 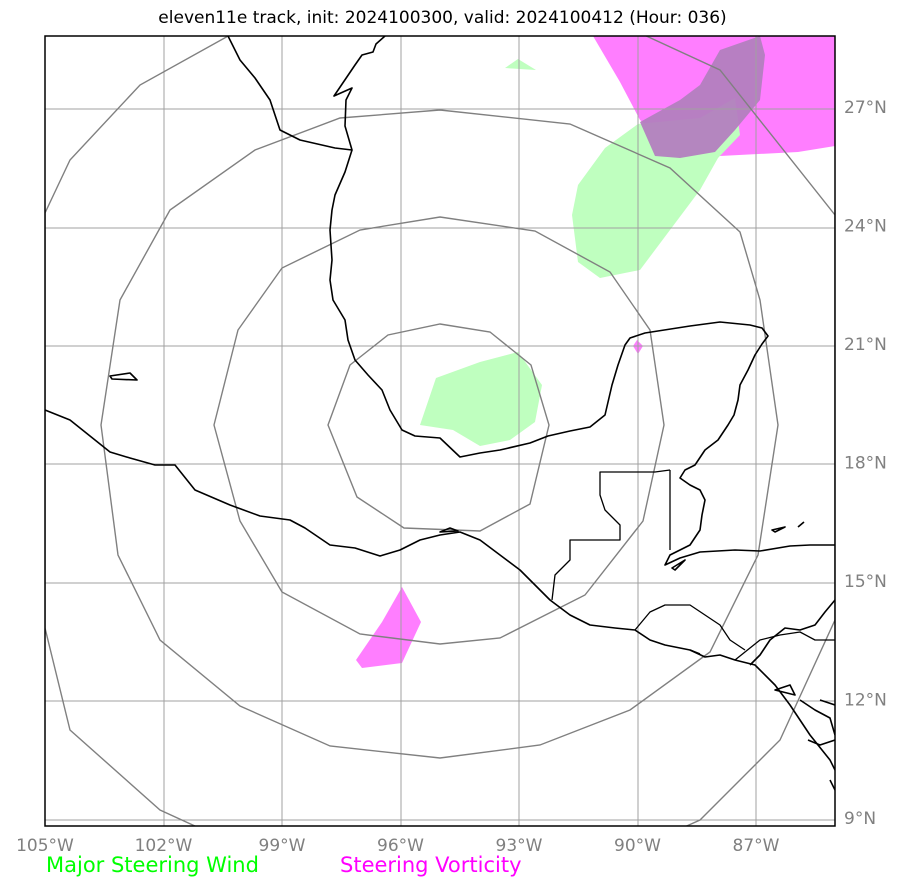 What do you see at coordinates (865, 108) in the screenshot?
I see `lat-tick-label: 27°N` at bounding box center [865, 108].